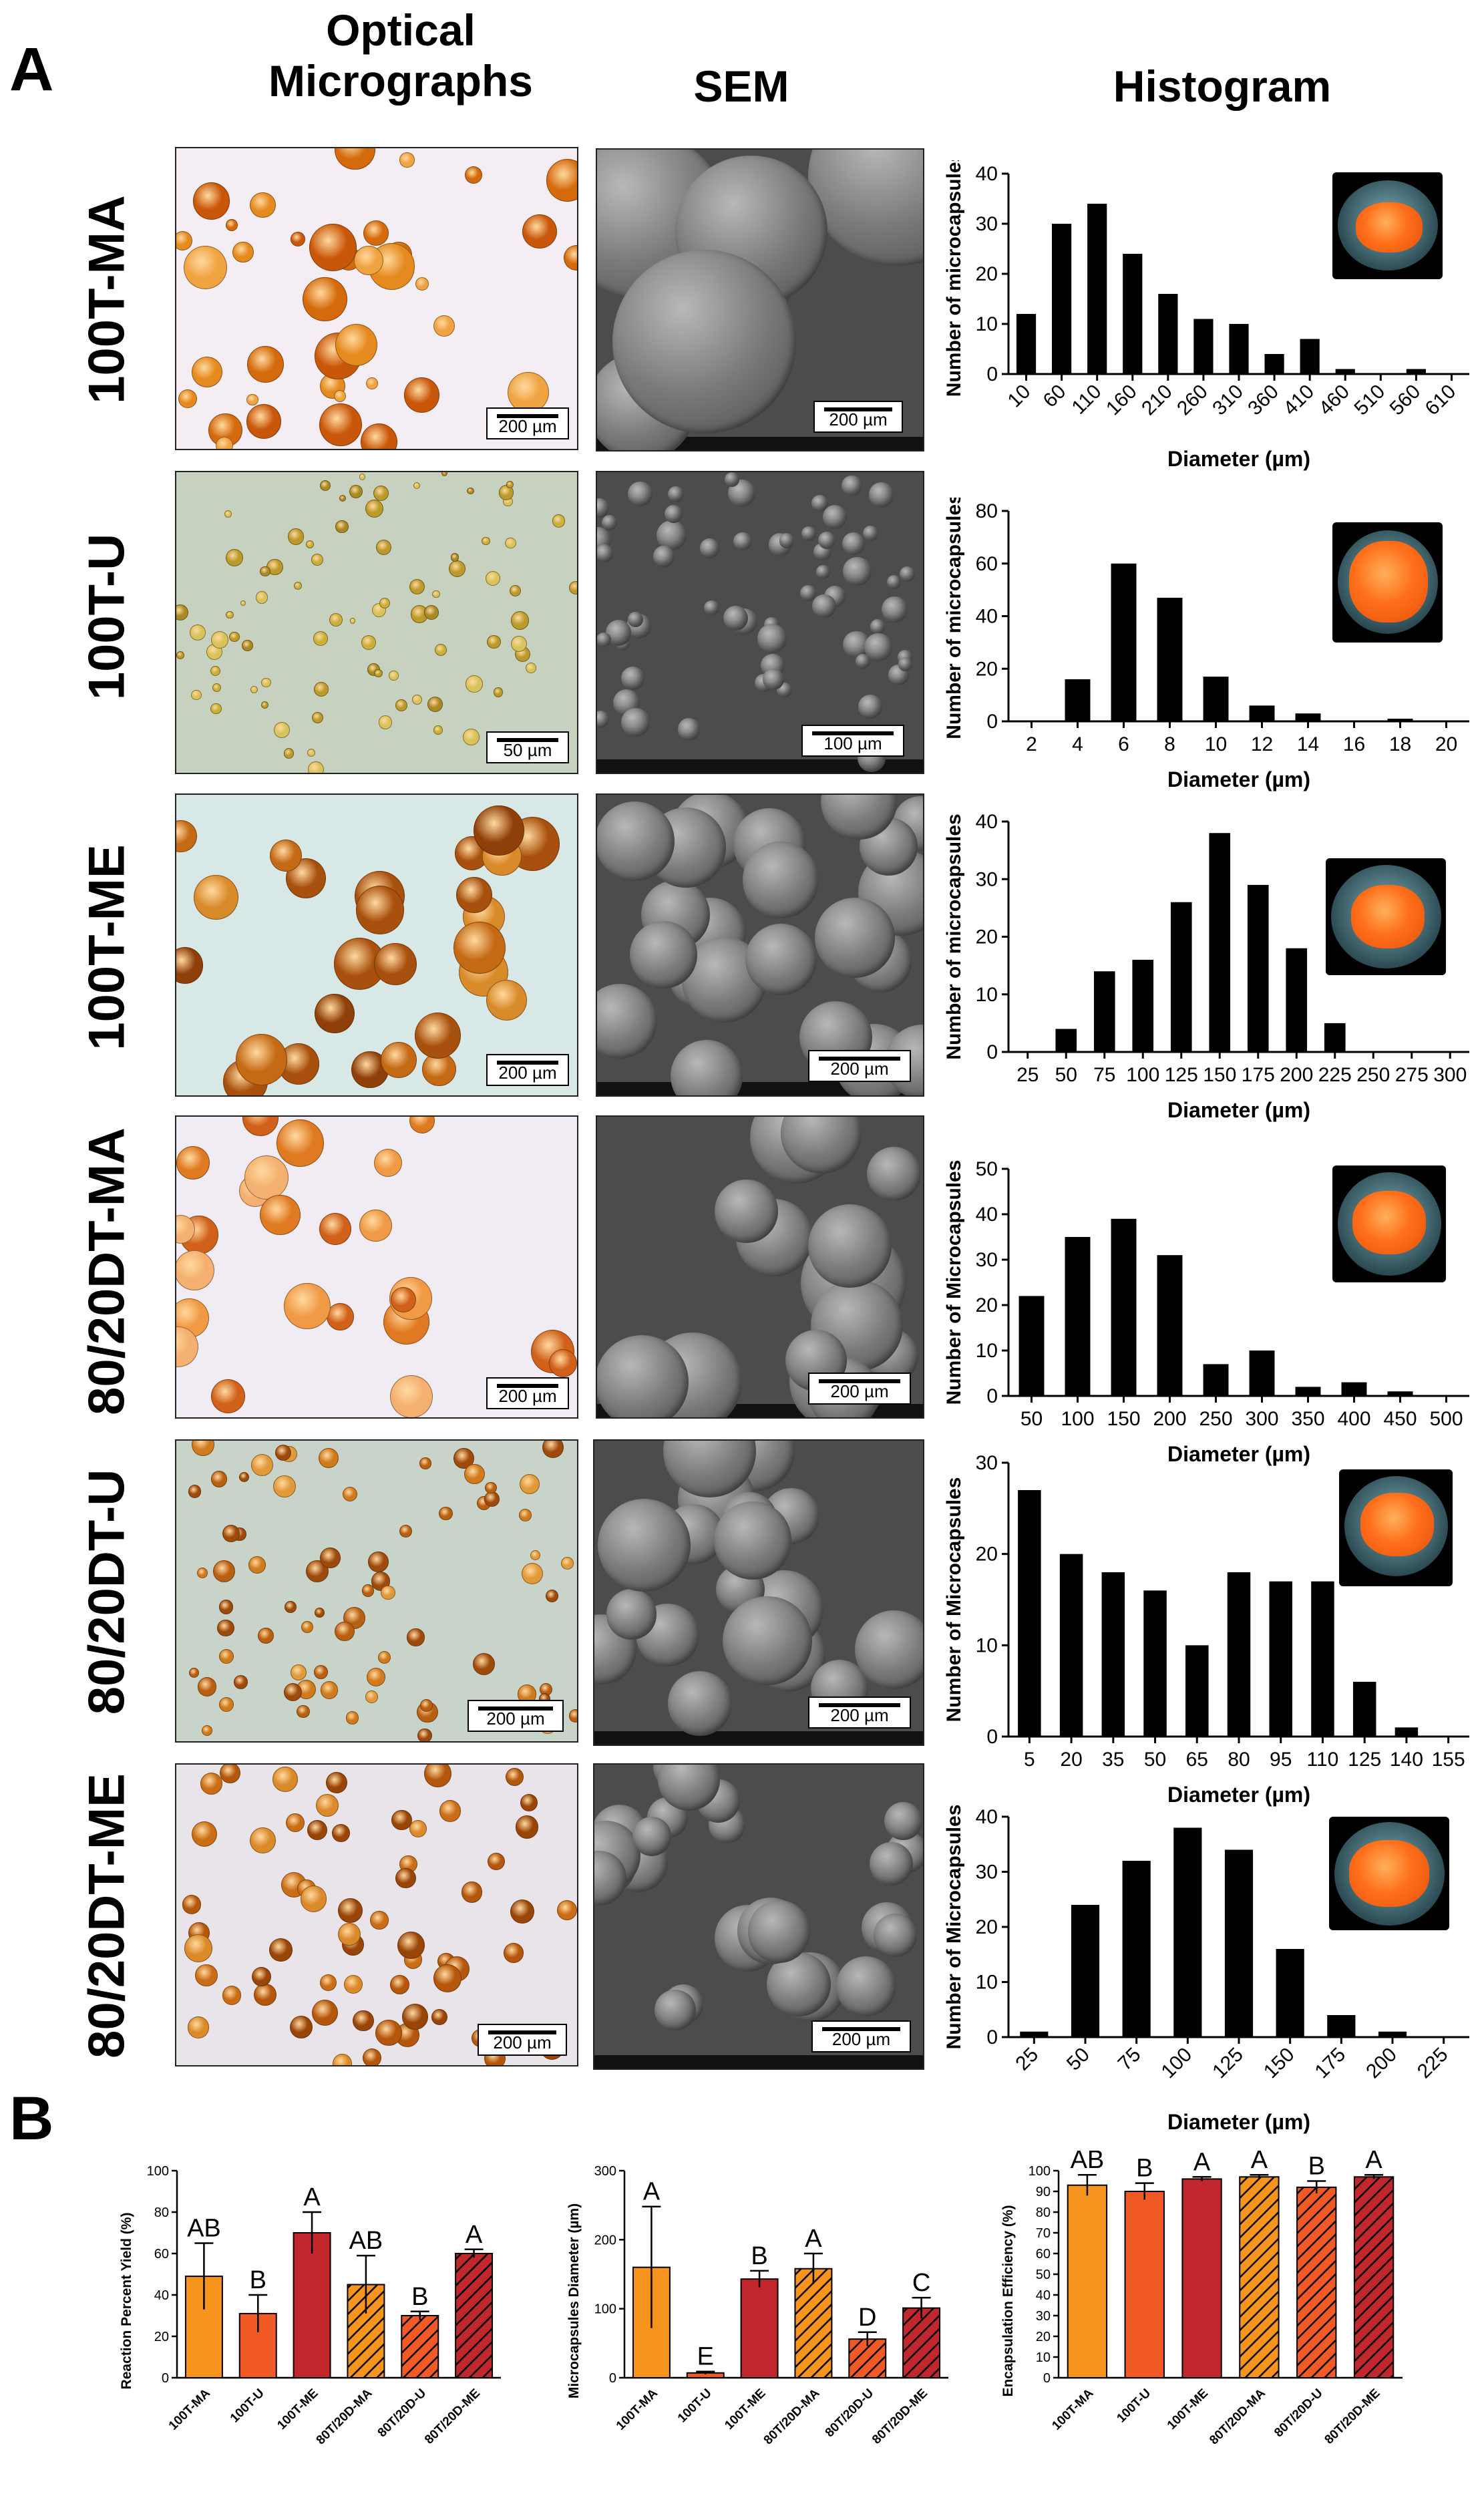  I want to click on header-optical: Optical Micrographs, so click(401, 55).